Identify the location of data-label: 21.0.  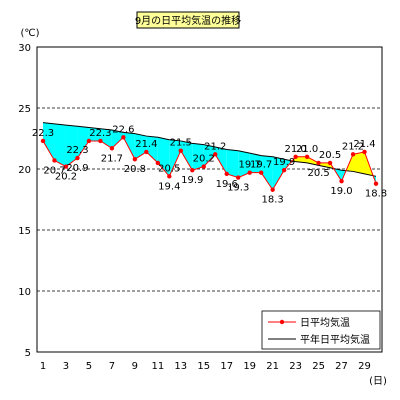
(307, 149).